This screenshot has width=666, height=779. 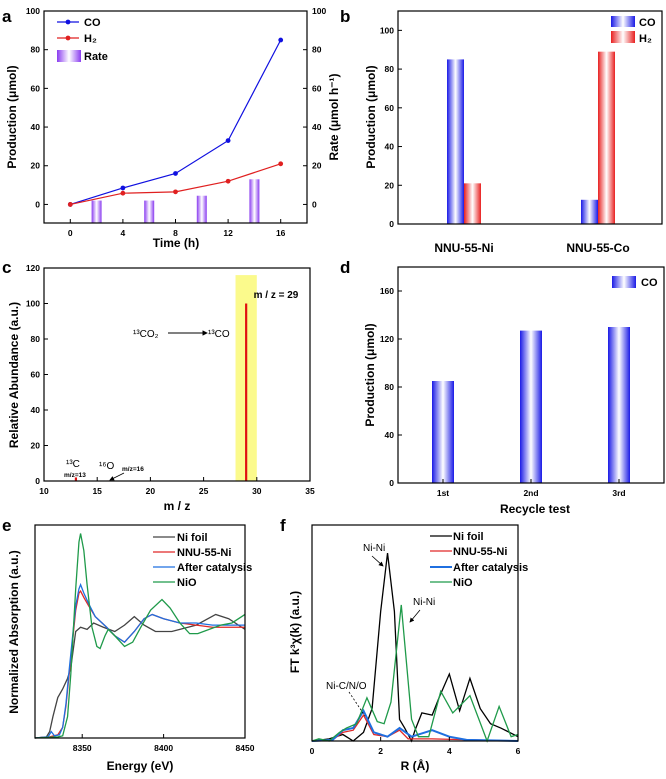 What do you see at coordinates (623, 37) in the screenshot?
I see `legend-h2-swatch` at bounding box center [623, 37].